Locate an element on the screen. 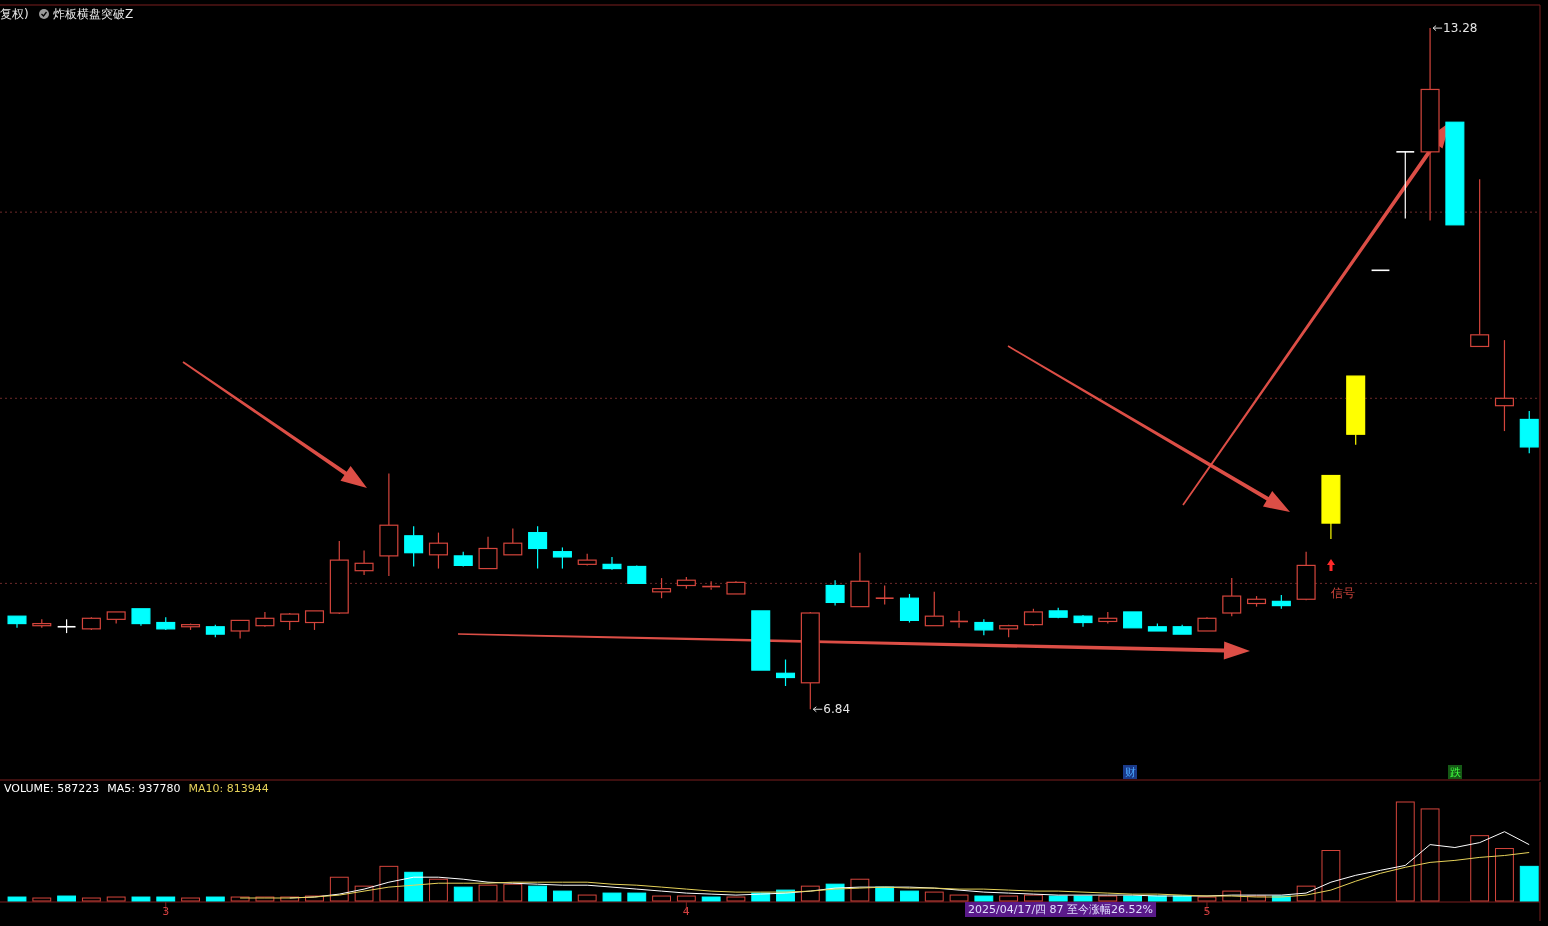  annotation: 13.28 is located at coordinates (1460, 28).